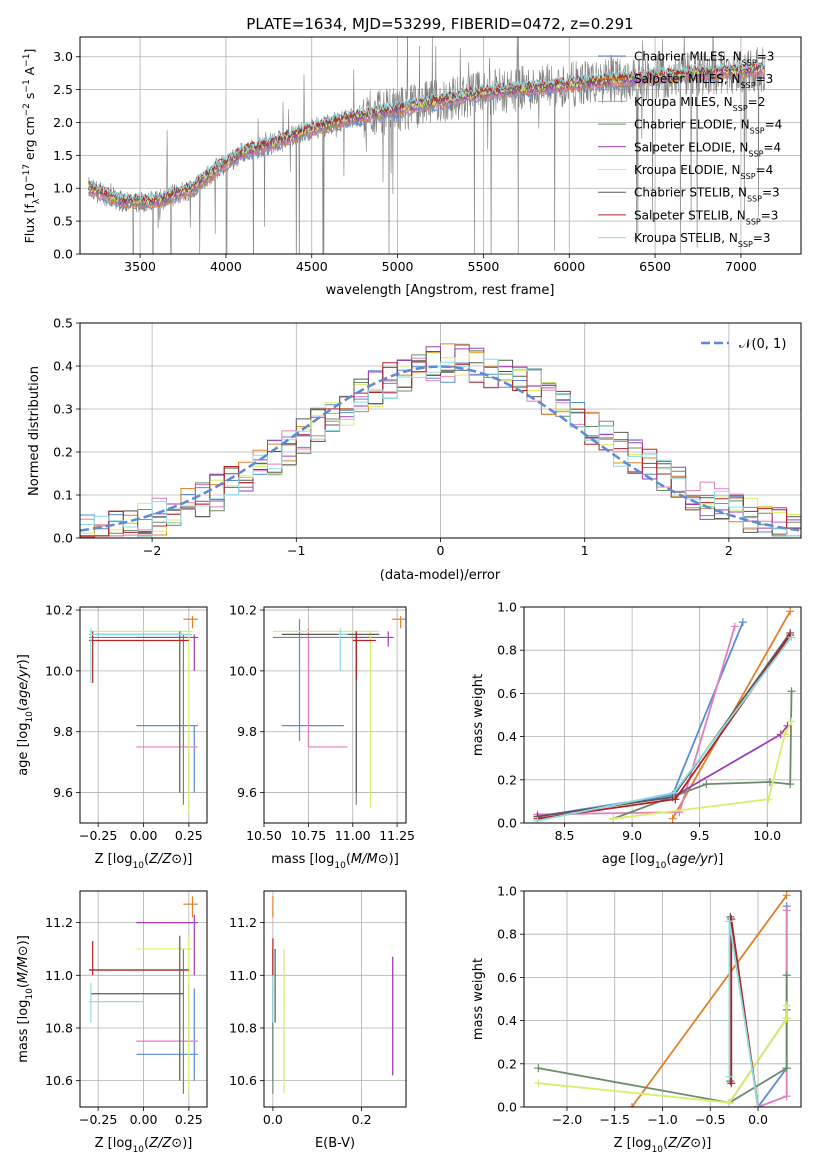 The width and height of the screenshot is (819, 1170). Describe the element at coordinates (695, 1143) in the screenshot. I see `x-axis-label-part: ⊙` at that location.